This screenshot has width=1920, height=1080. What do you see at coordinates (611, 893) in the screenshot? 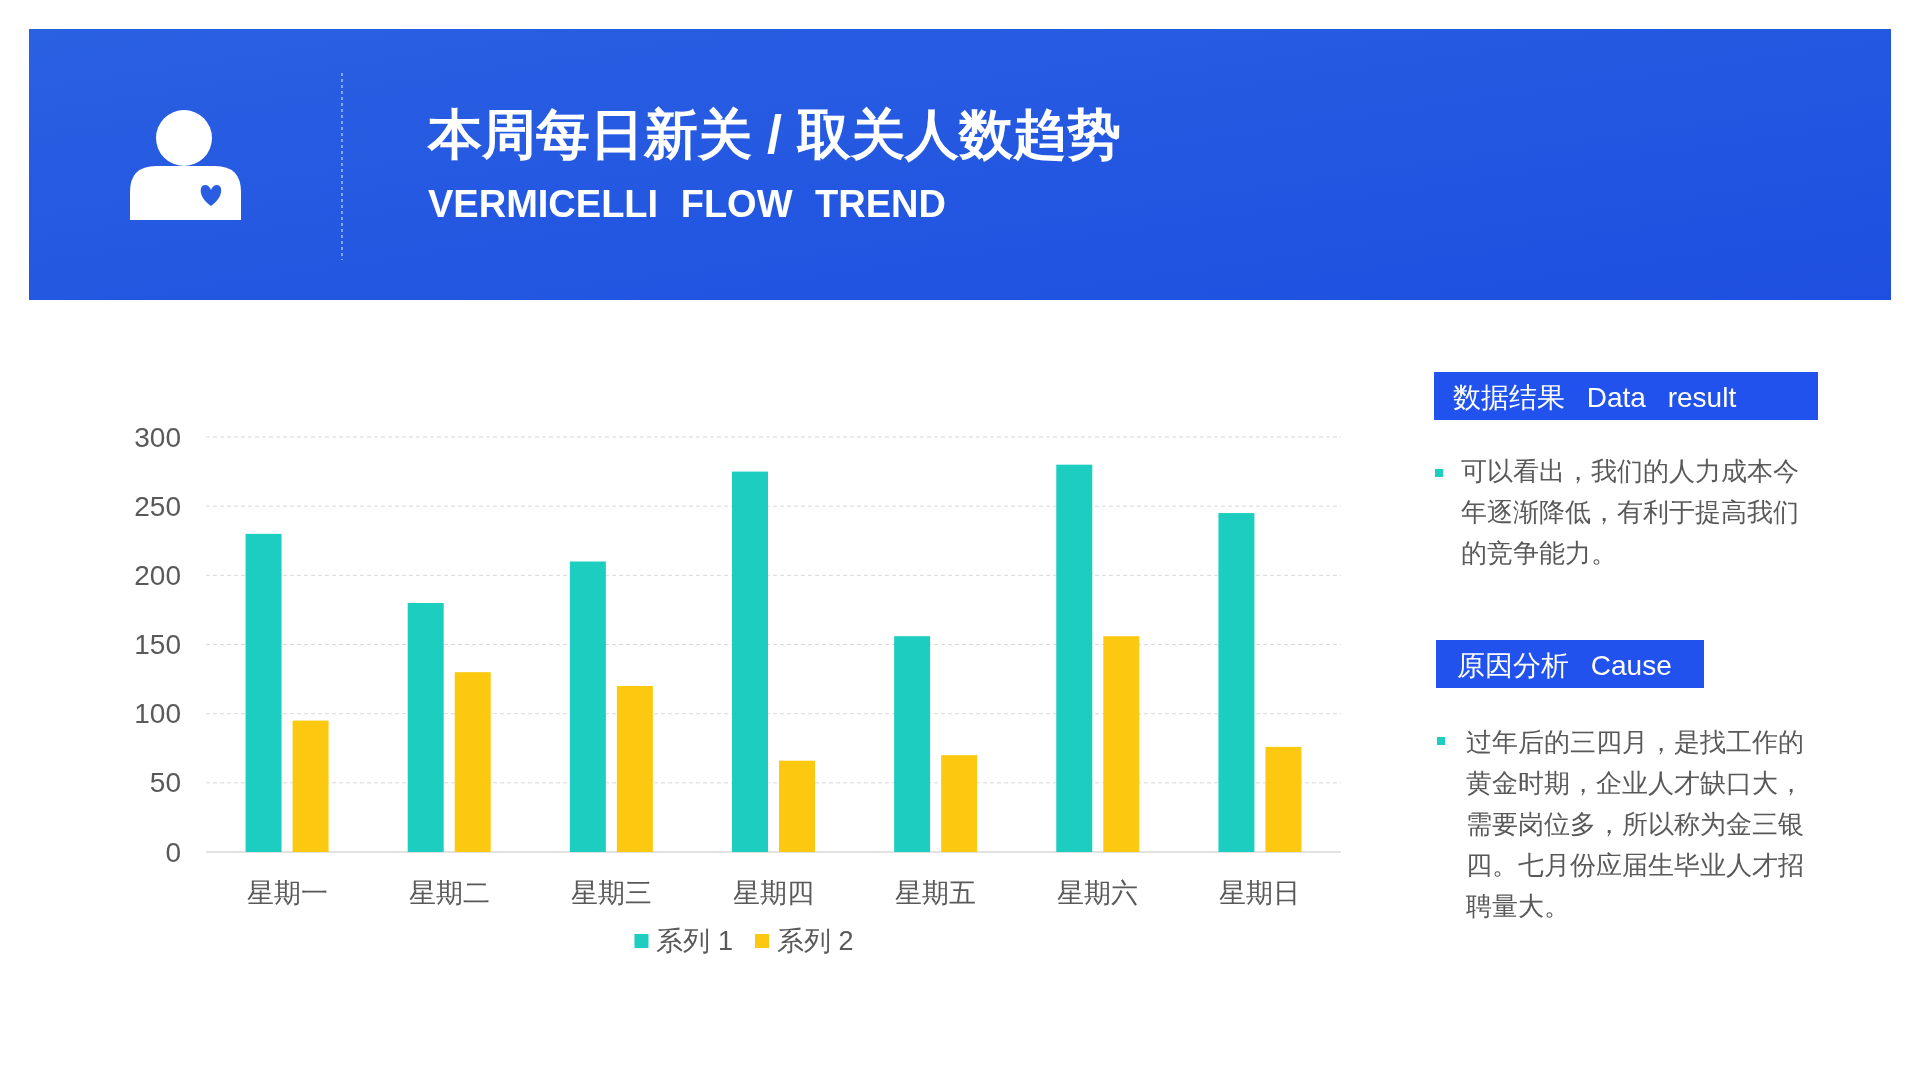
I see `x-tick-label: 星期三` at bounding box center [611, 893].